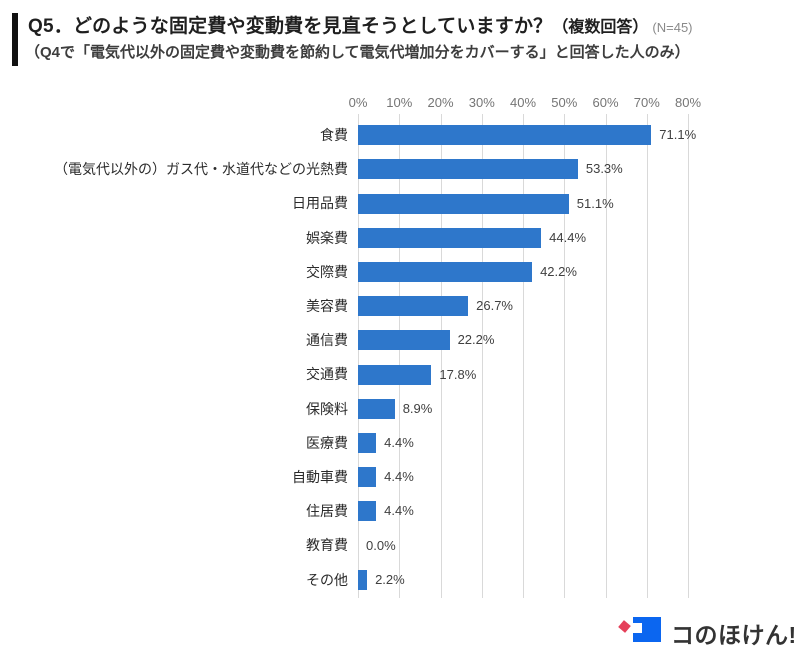 The image size is (799, 655). What do you see at coordinates (646, 629) in the screenshot?
I see `logo-blue-square-icon` at bounding box center [646, 629].